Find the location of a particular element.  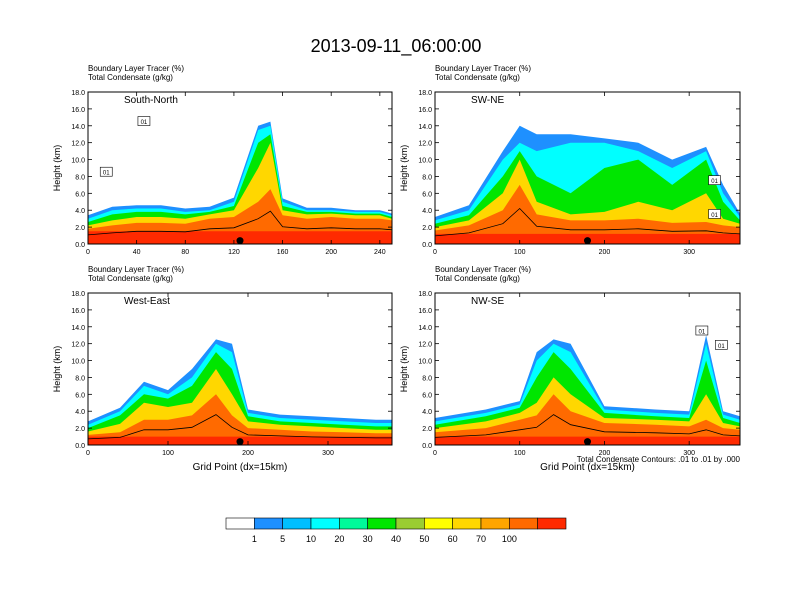

colorbar-tick-label: 10 is located at coordinates (311, 539).